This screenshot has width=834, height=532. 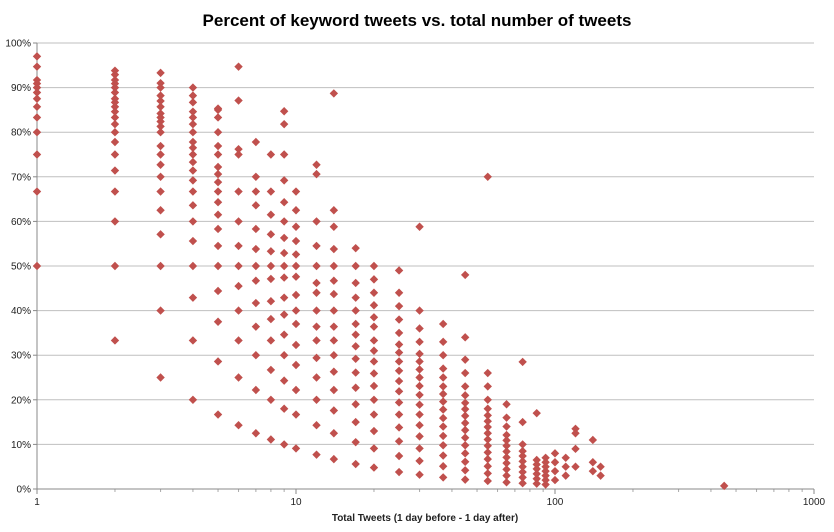 I want to click on x-tick-label: 100, so click(x=555, y=502).